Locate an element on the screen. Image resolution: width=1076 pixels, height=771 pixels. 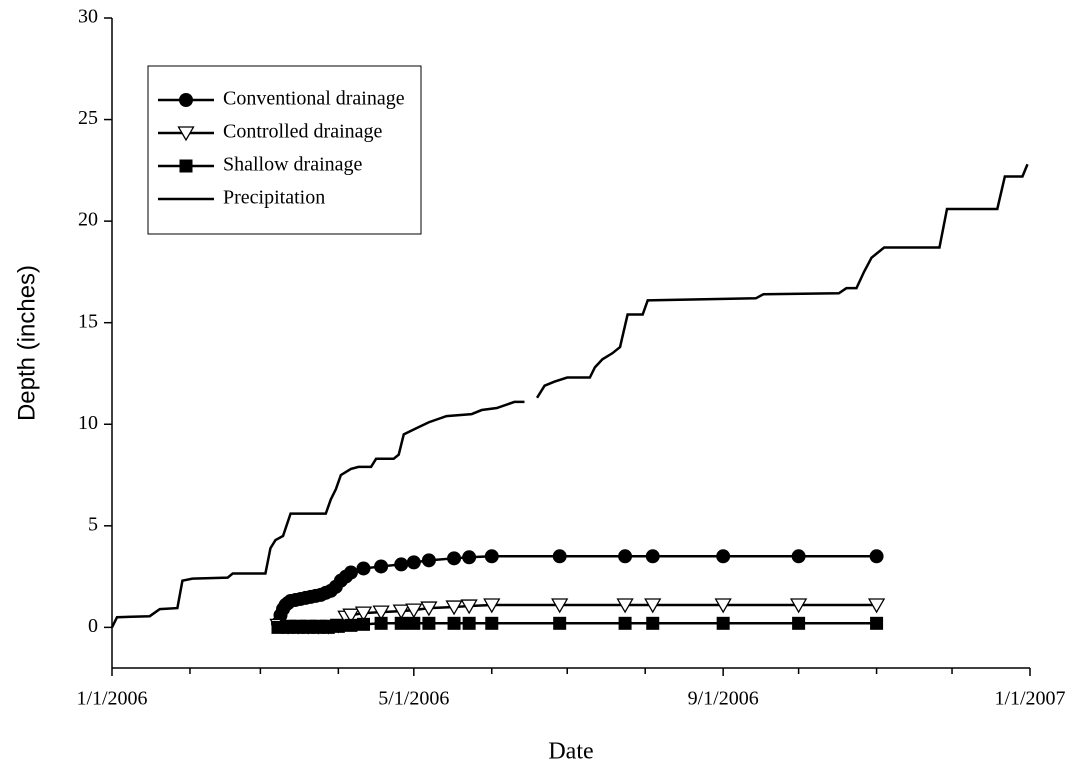
y-tick-label: 10 is located at coordinates (88, 423).